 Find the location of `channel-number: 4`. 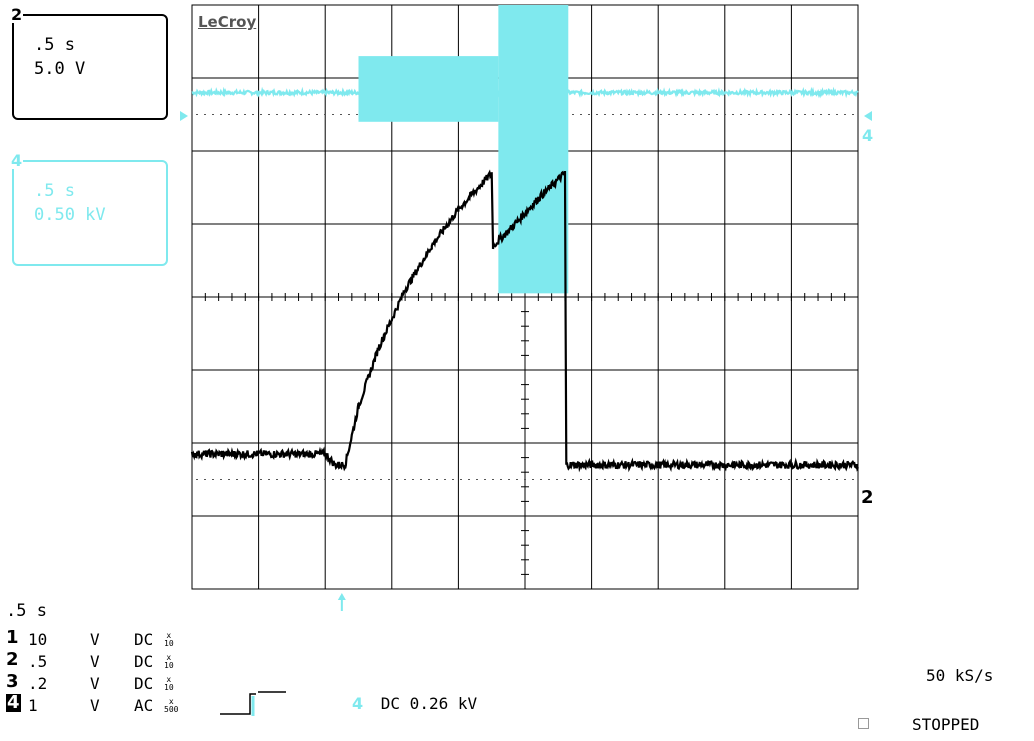

channel-number: 4 is located at coordinates (13, 702).